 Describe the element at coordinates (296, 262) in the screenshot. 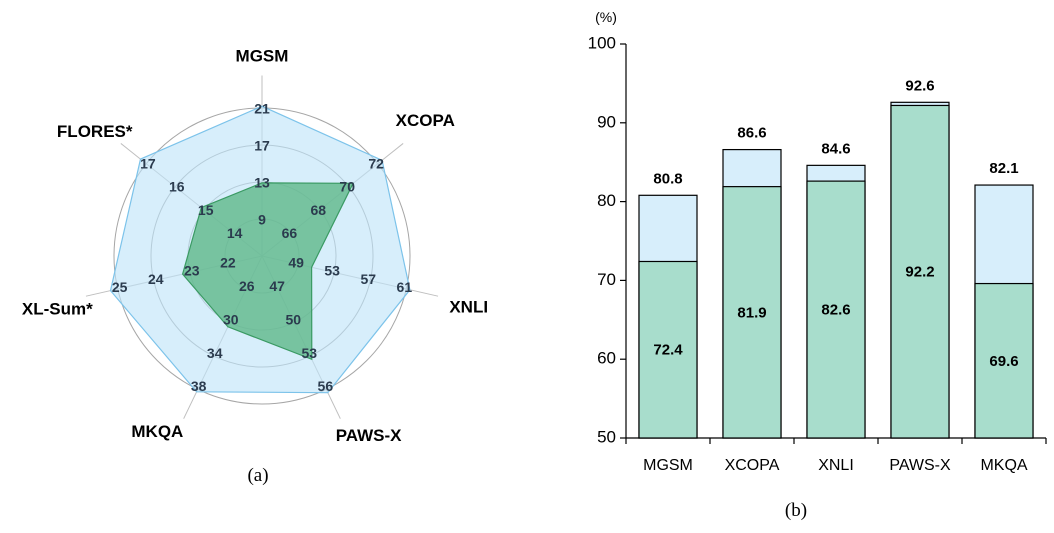

I see `radar-ring-label: 49` at that location.